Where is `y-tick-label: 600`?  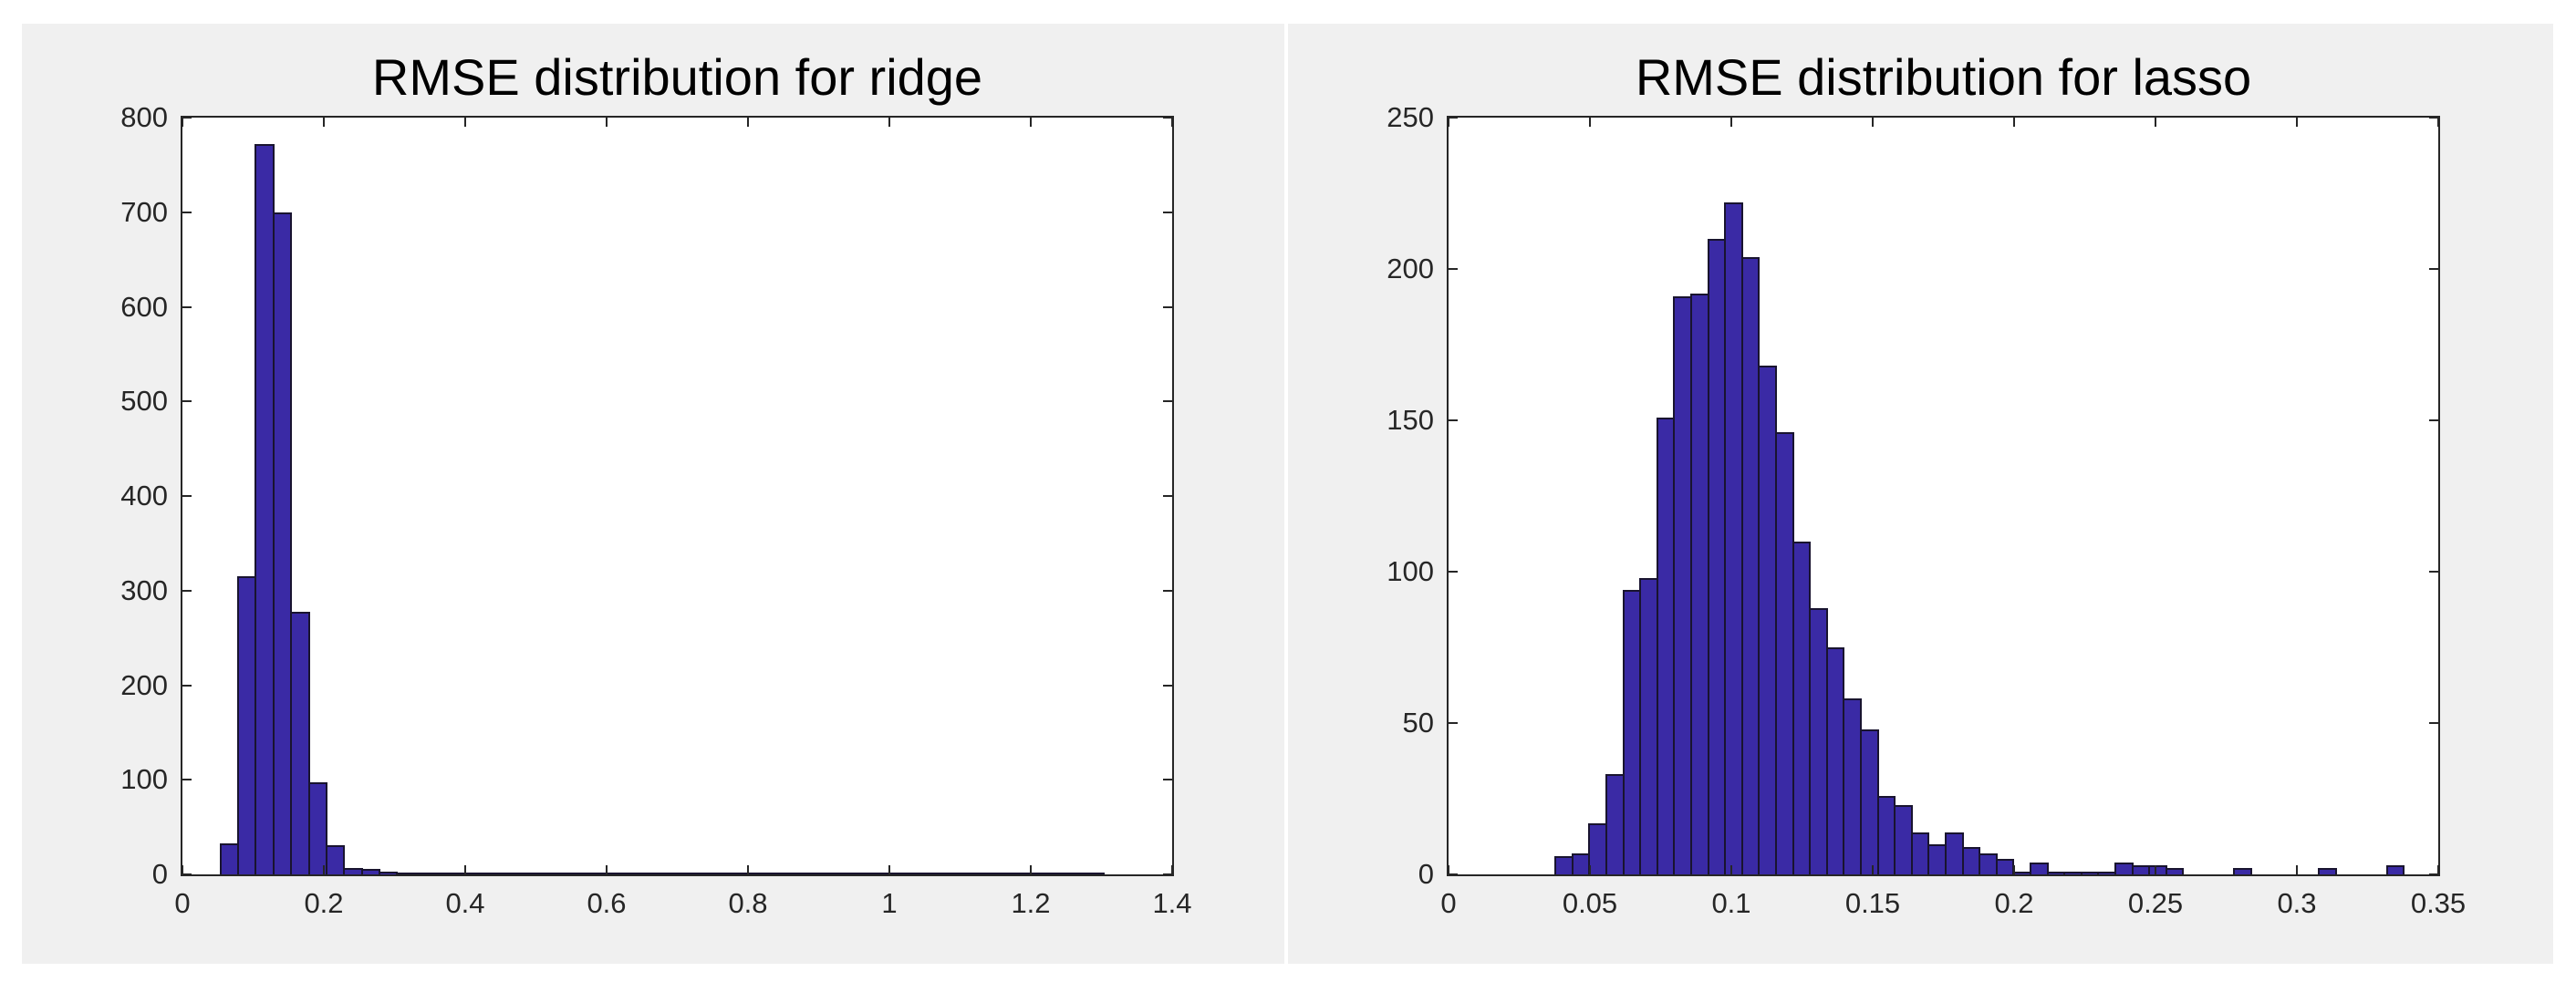
y-tick-label: 600 is located at coordinates (144, 306).